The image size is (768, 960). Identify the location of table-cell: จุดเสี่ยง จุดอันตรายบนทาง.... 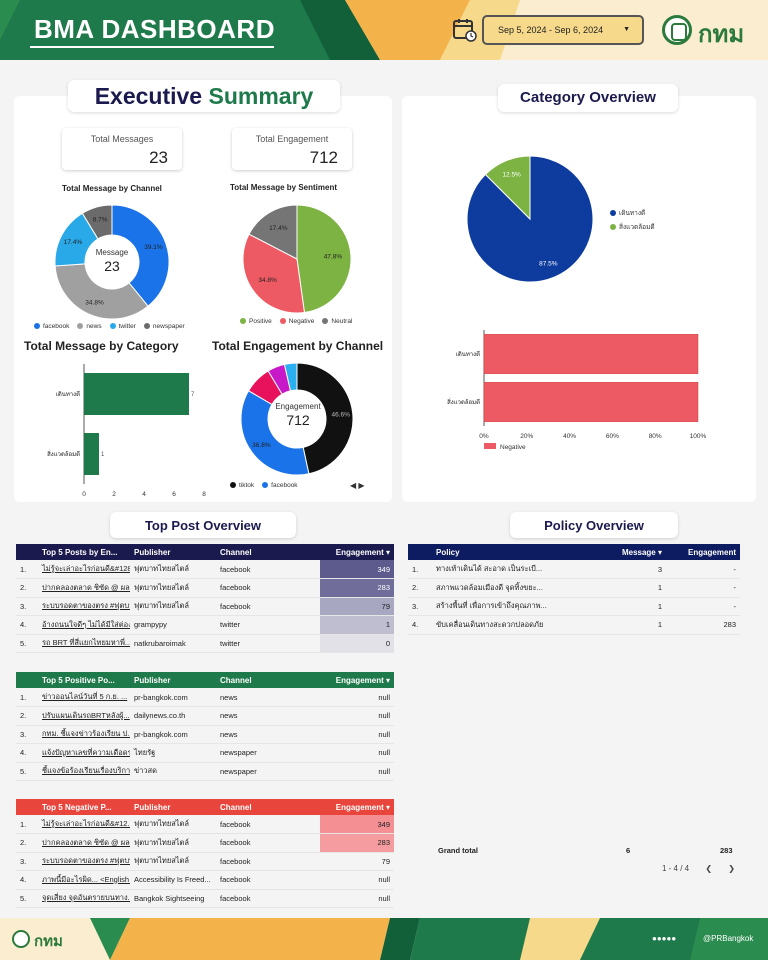
(84, 898).